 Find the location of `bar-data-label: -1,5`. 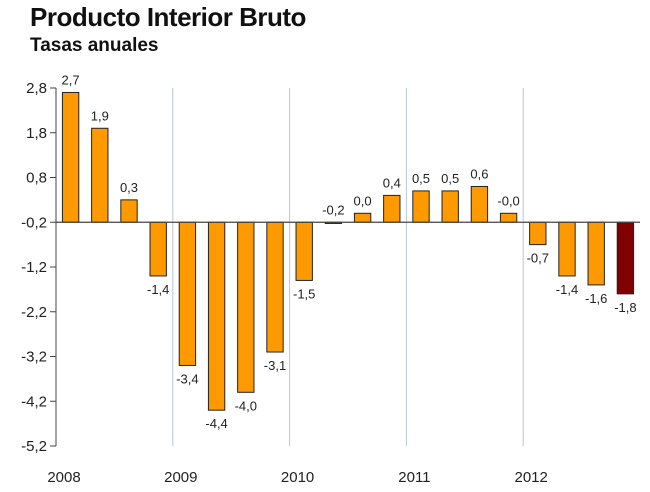

bar-data-label: -1,5 is located at coordinates (304, 293).